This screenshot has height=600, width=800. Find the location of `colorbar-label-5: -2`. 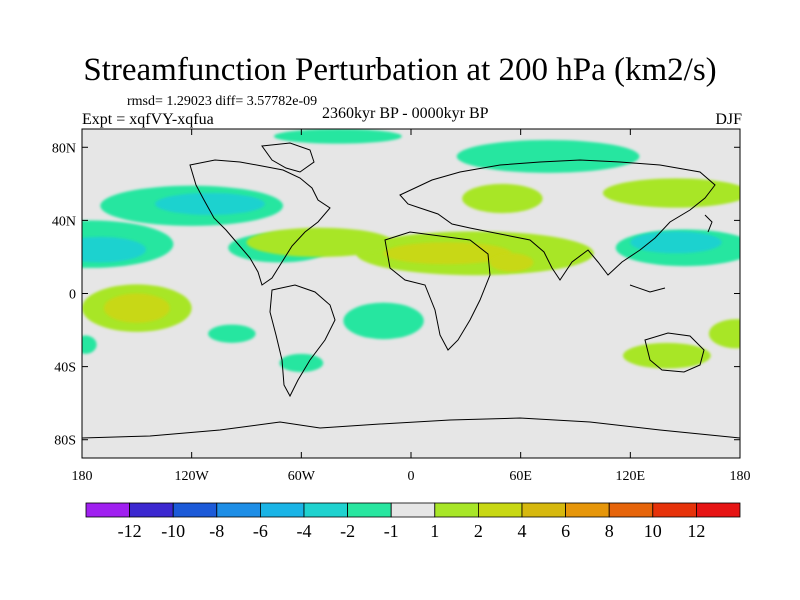

colorbar-label-5: -2 is located at coordinates (347, 531).